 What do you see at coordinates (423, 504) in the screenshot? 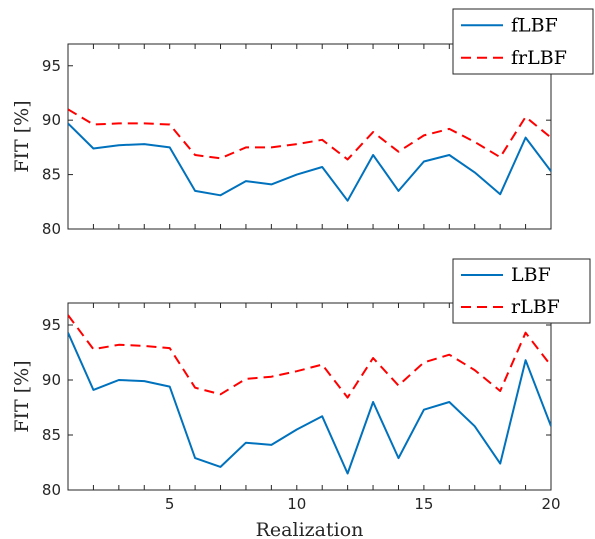
I see `x-tick-label: 15` at bounding box center [423, 504].